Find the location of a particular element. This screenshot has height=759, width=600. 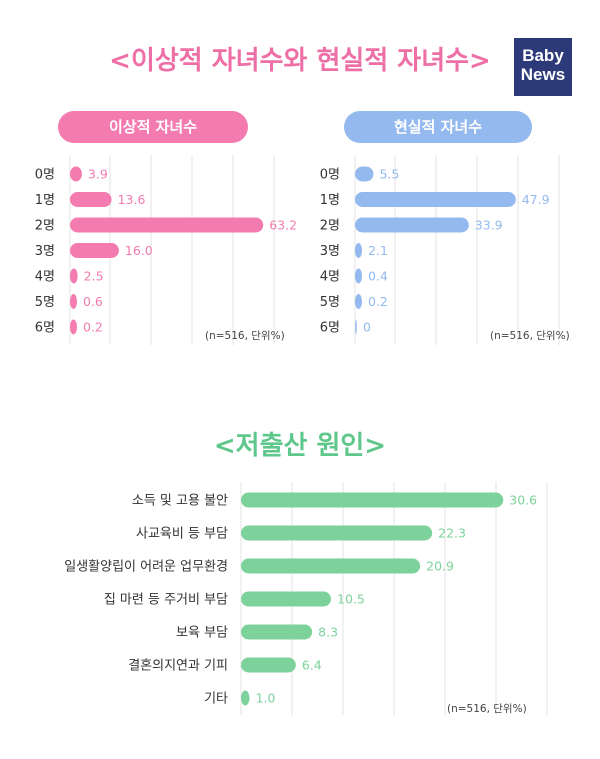

ideal-children-label: 이상적 자녀수 is located at coordinates (153, 127).